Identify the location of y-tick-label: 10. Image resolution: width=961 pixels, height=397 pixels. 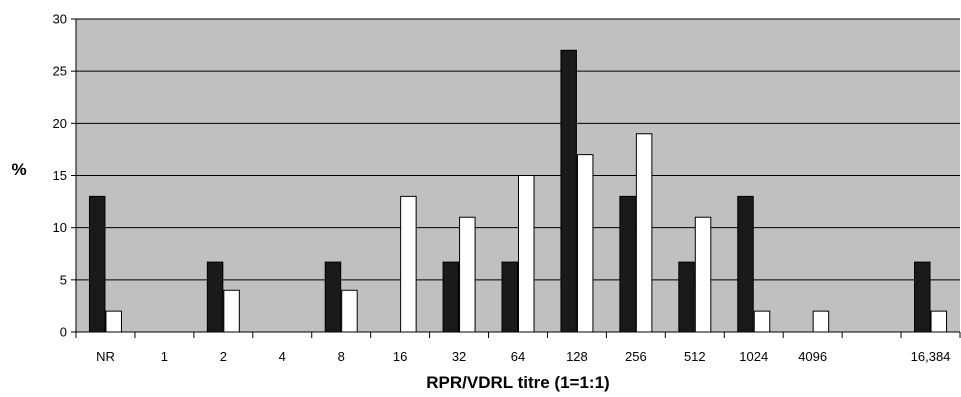
(60, 227).